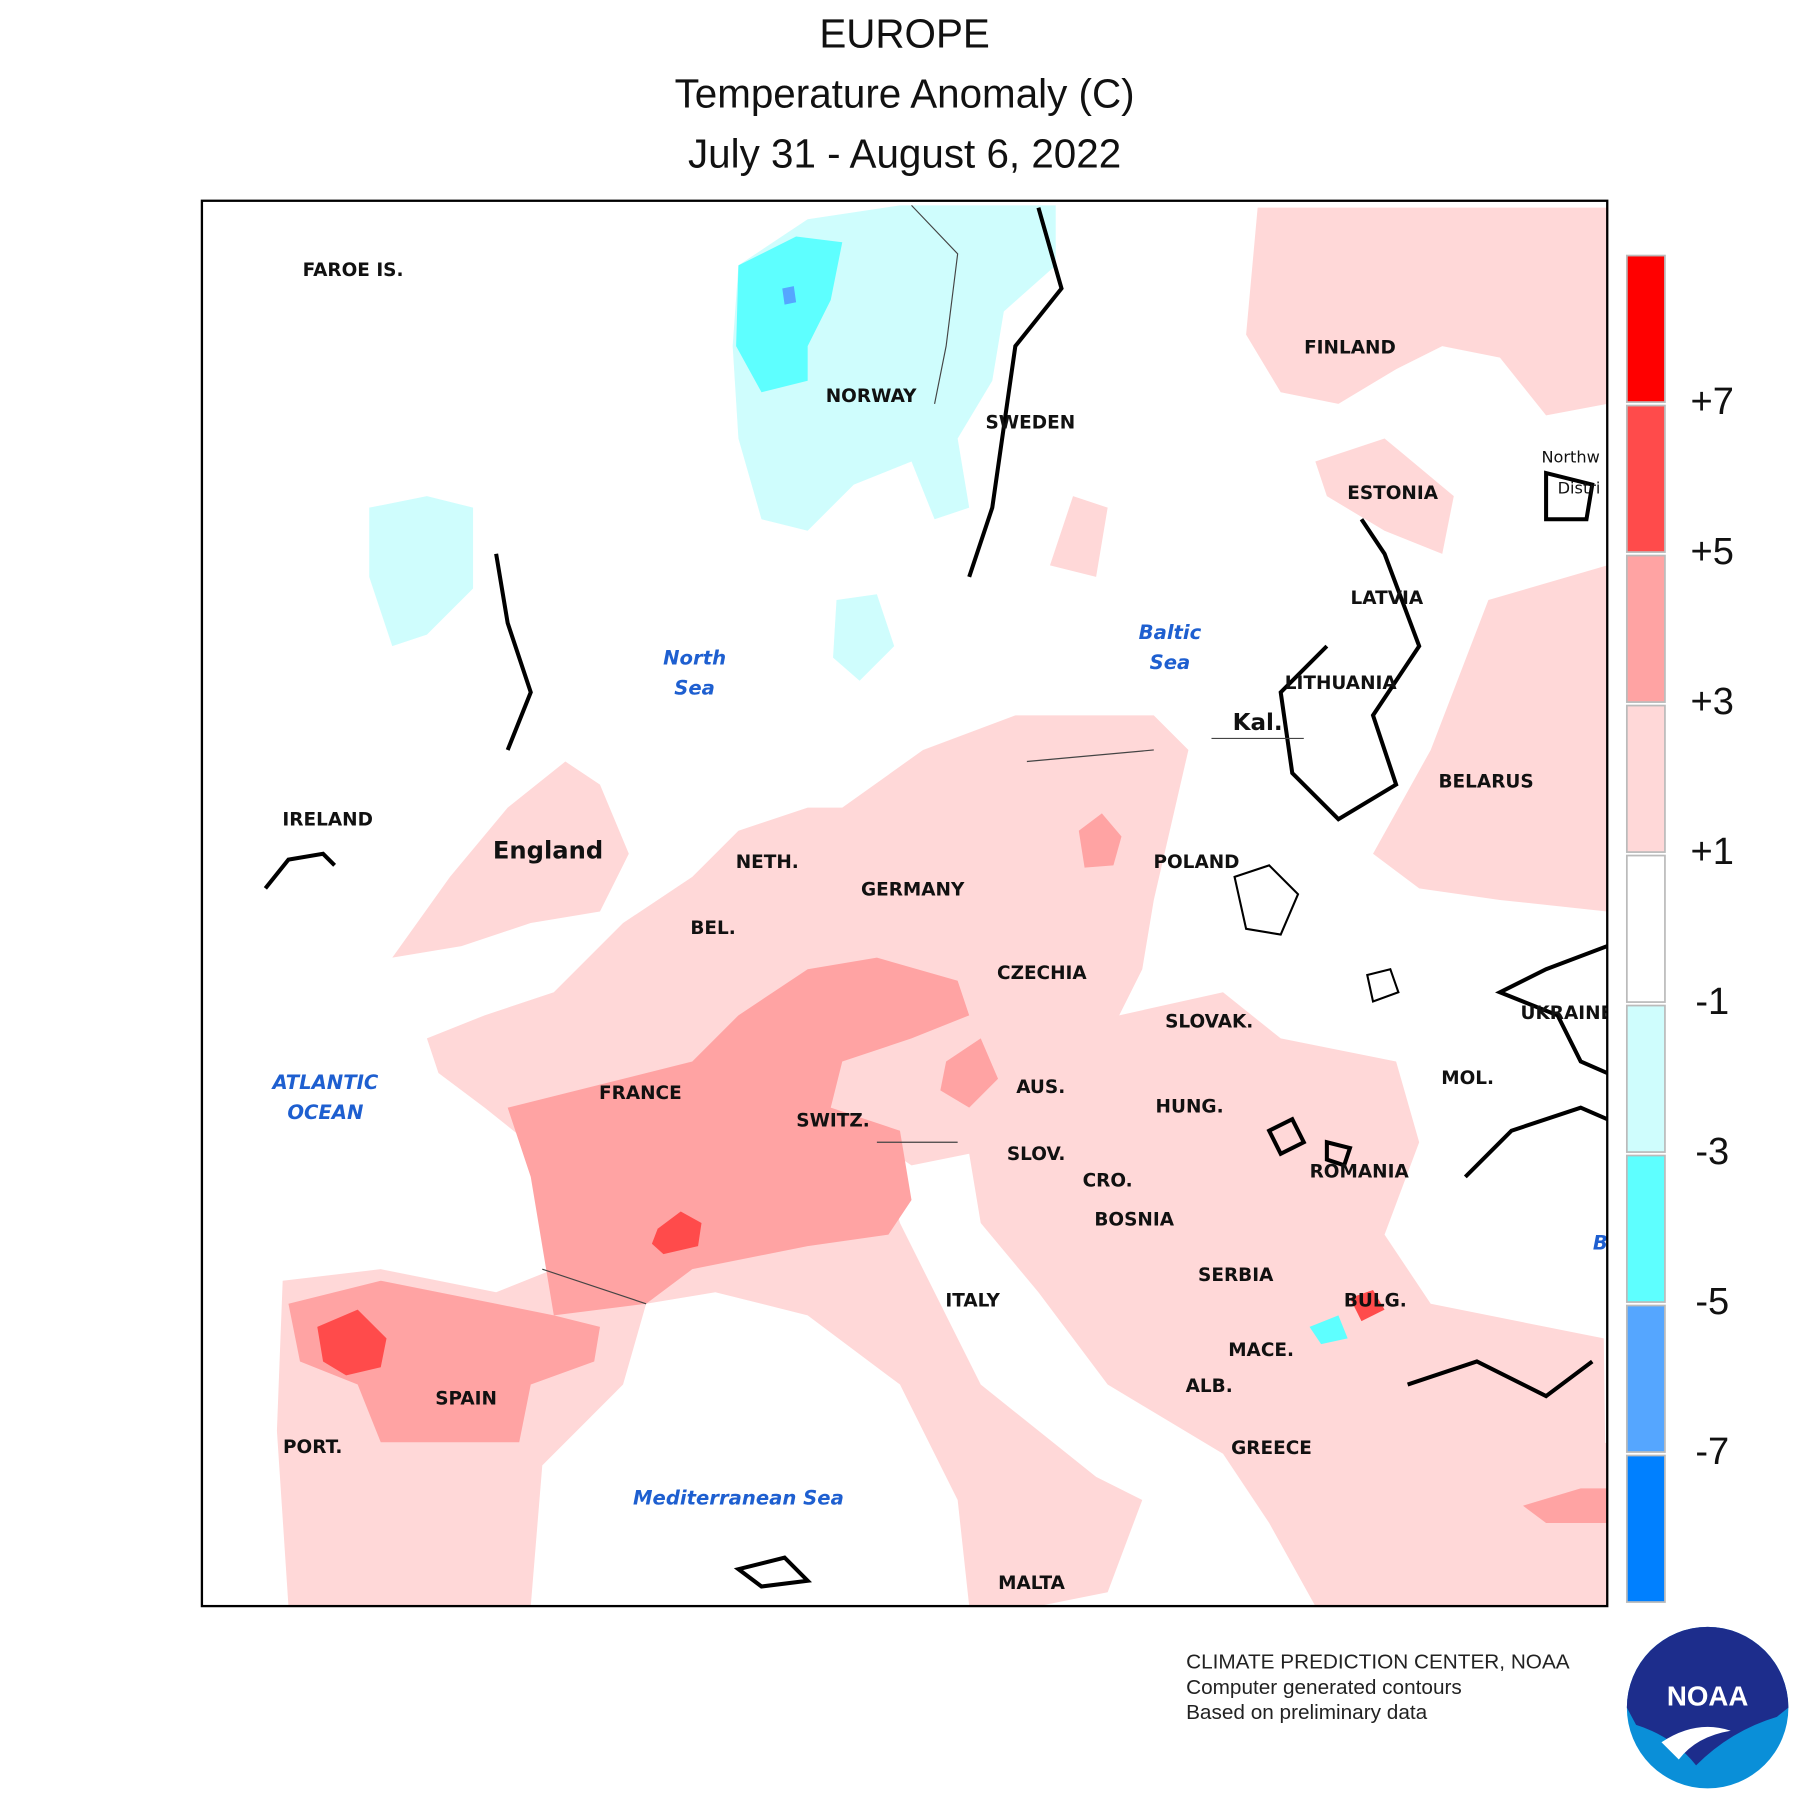  I want to click on country-label: CRO., so click(1108, 1180).